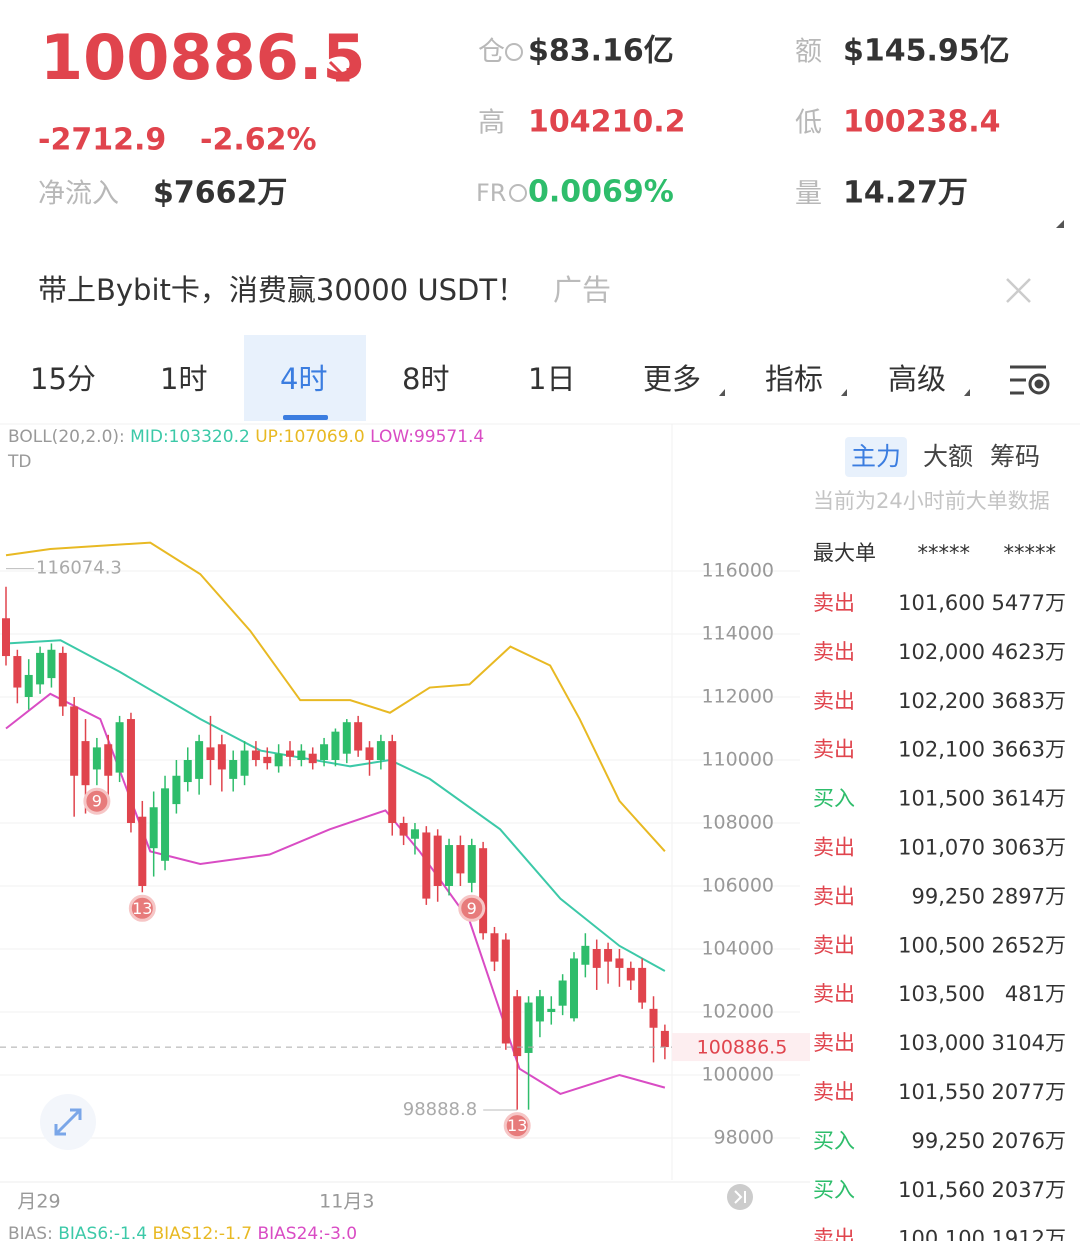  Describe the element at coordinates (1029, 652) in the screenshot. I see `order-amount: 4623万` at that location.